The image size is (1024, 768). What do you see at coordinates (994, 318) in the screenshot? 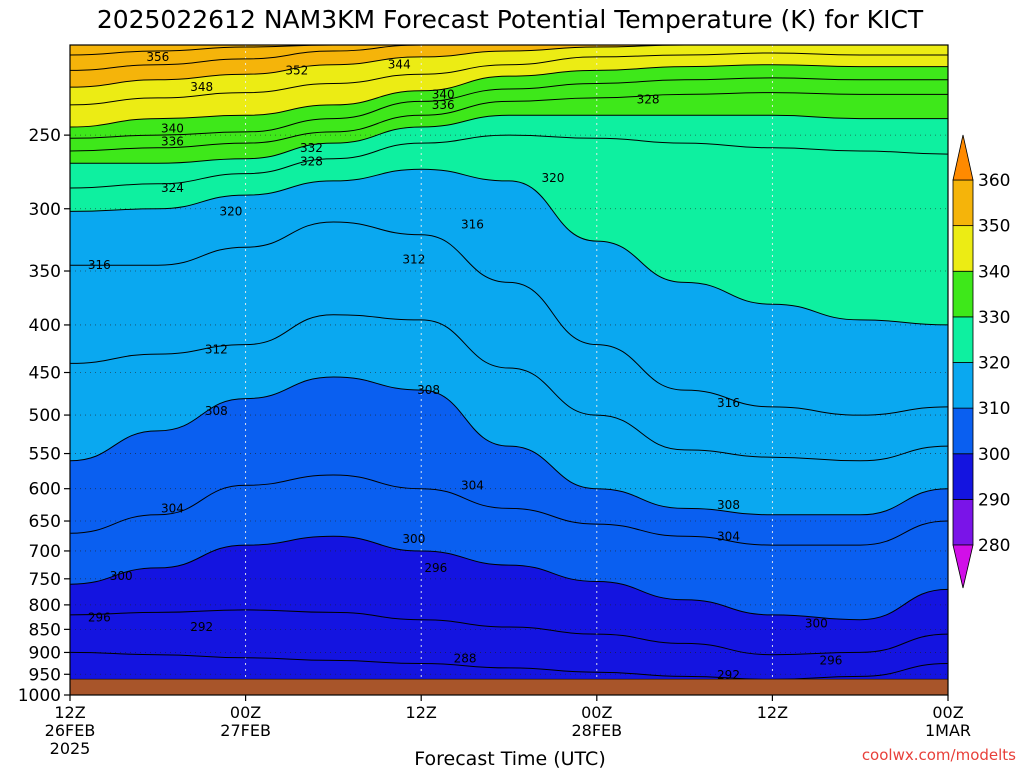
I see `colorbar-label-330: 330` at bounding box center [994, 318].